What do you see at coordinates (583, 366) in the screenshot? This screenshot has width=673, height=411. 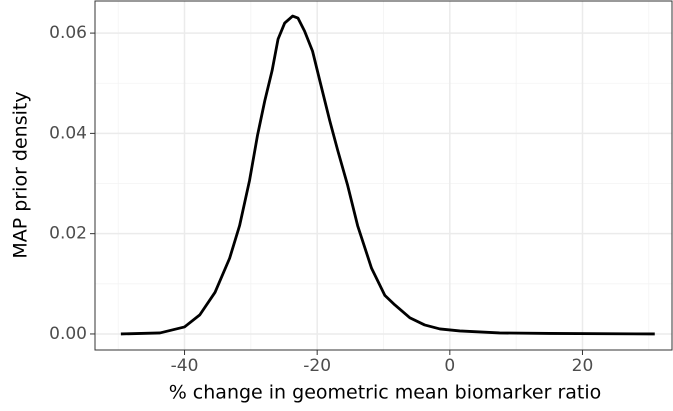 I see `x-tick-label: 20` at bounding box center [583, 366].